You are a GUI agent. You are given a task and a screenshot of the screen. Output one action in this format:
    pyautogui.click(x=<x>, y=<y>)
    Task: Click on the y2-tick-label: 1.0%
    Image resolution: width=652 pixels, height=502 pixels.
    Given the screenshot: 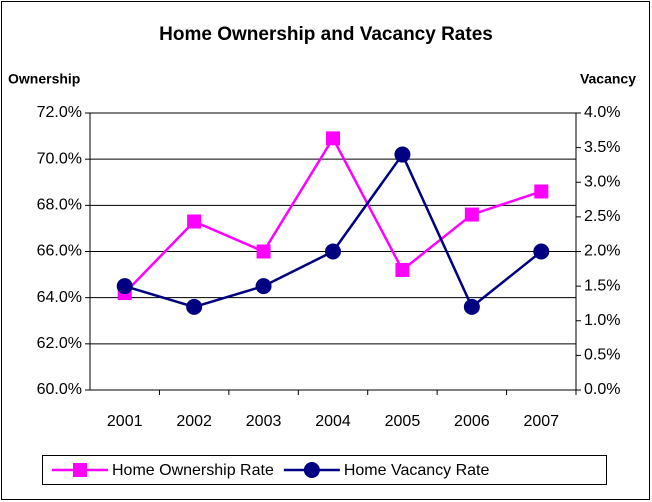 What is the action you would take?
    pyautogui.click(x=602, y=320)
    